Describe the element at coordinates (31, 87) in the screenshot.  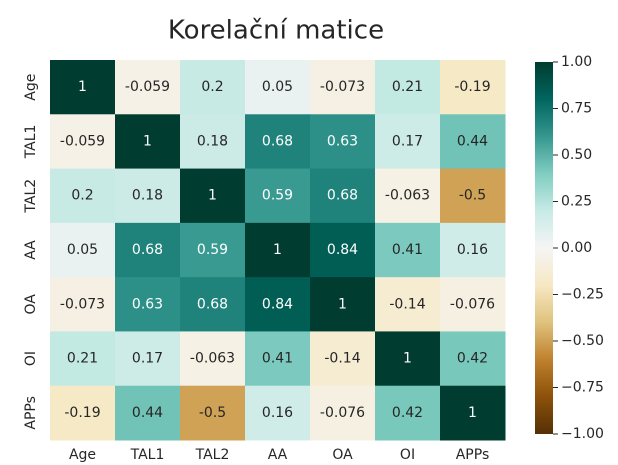
I see `y-tick-label: Age` at that location.